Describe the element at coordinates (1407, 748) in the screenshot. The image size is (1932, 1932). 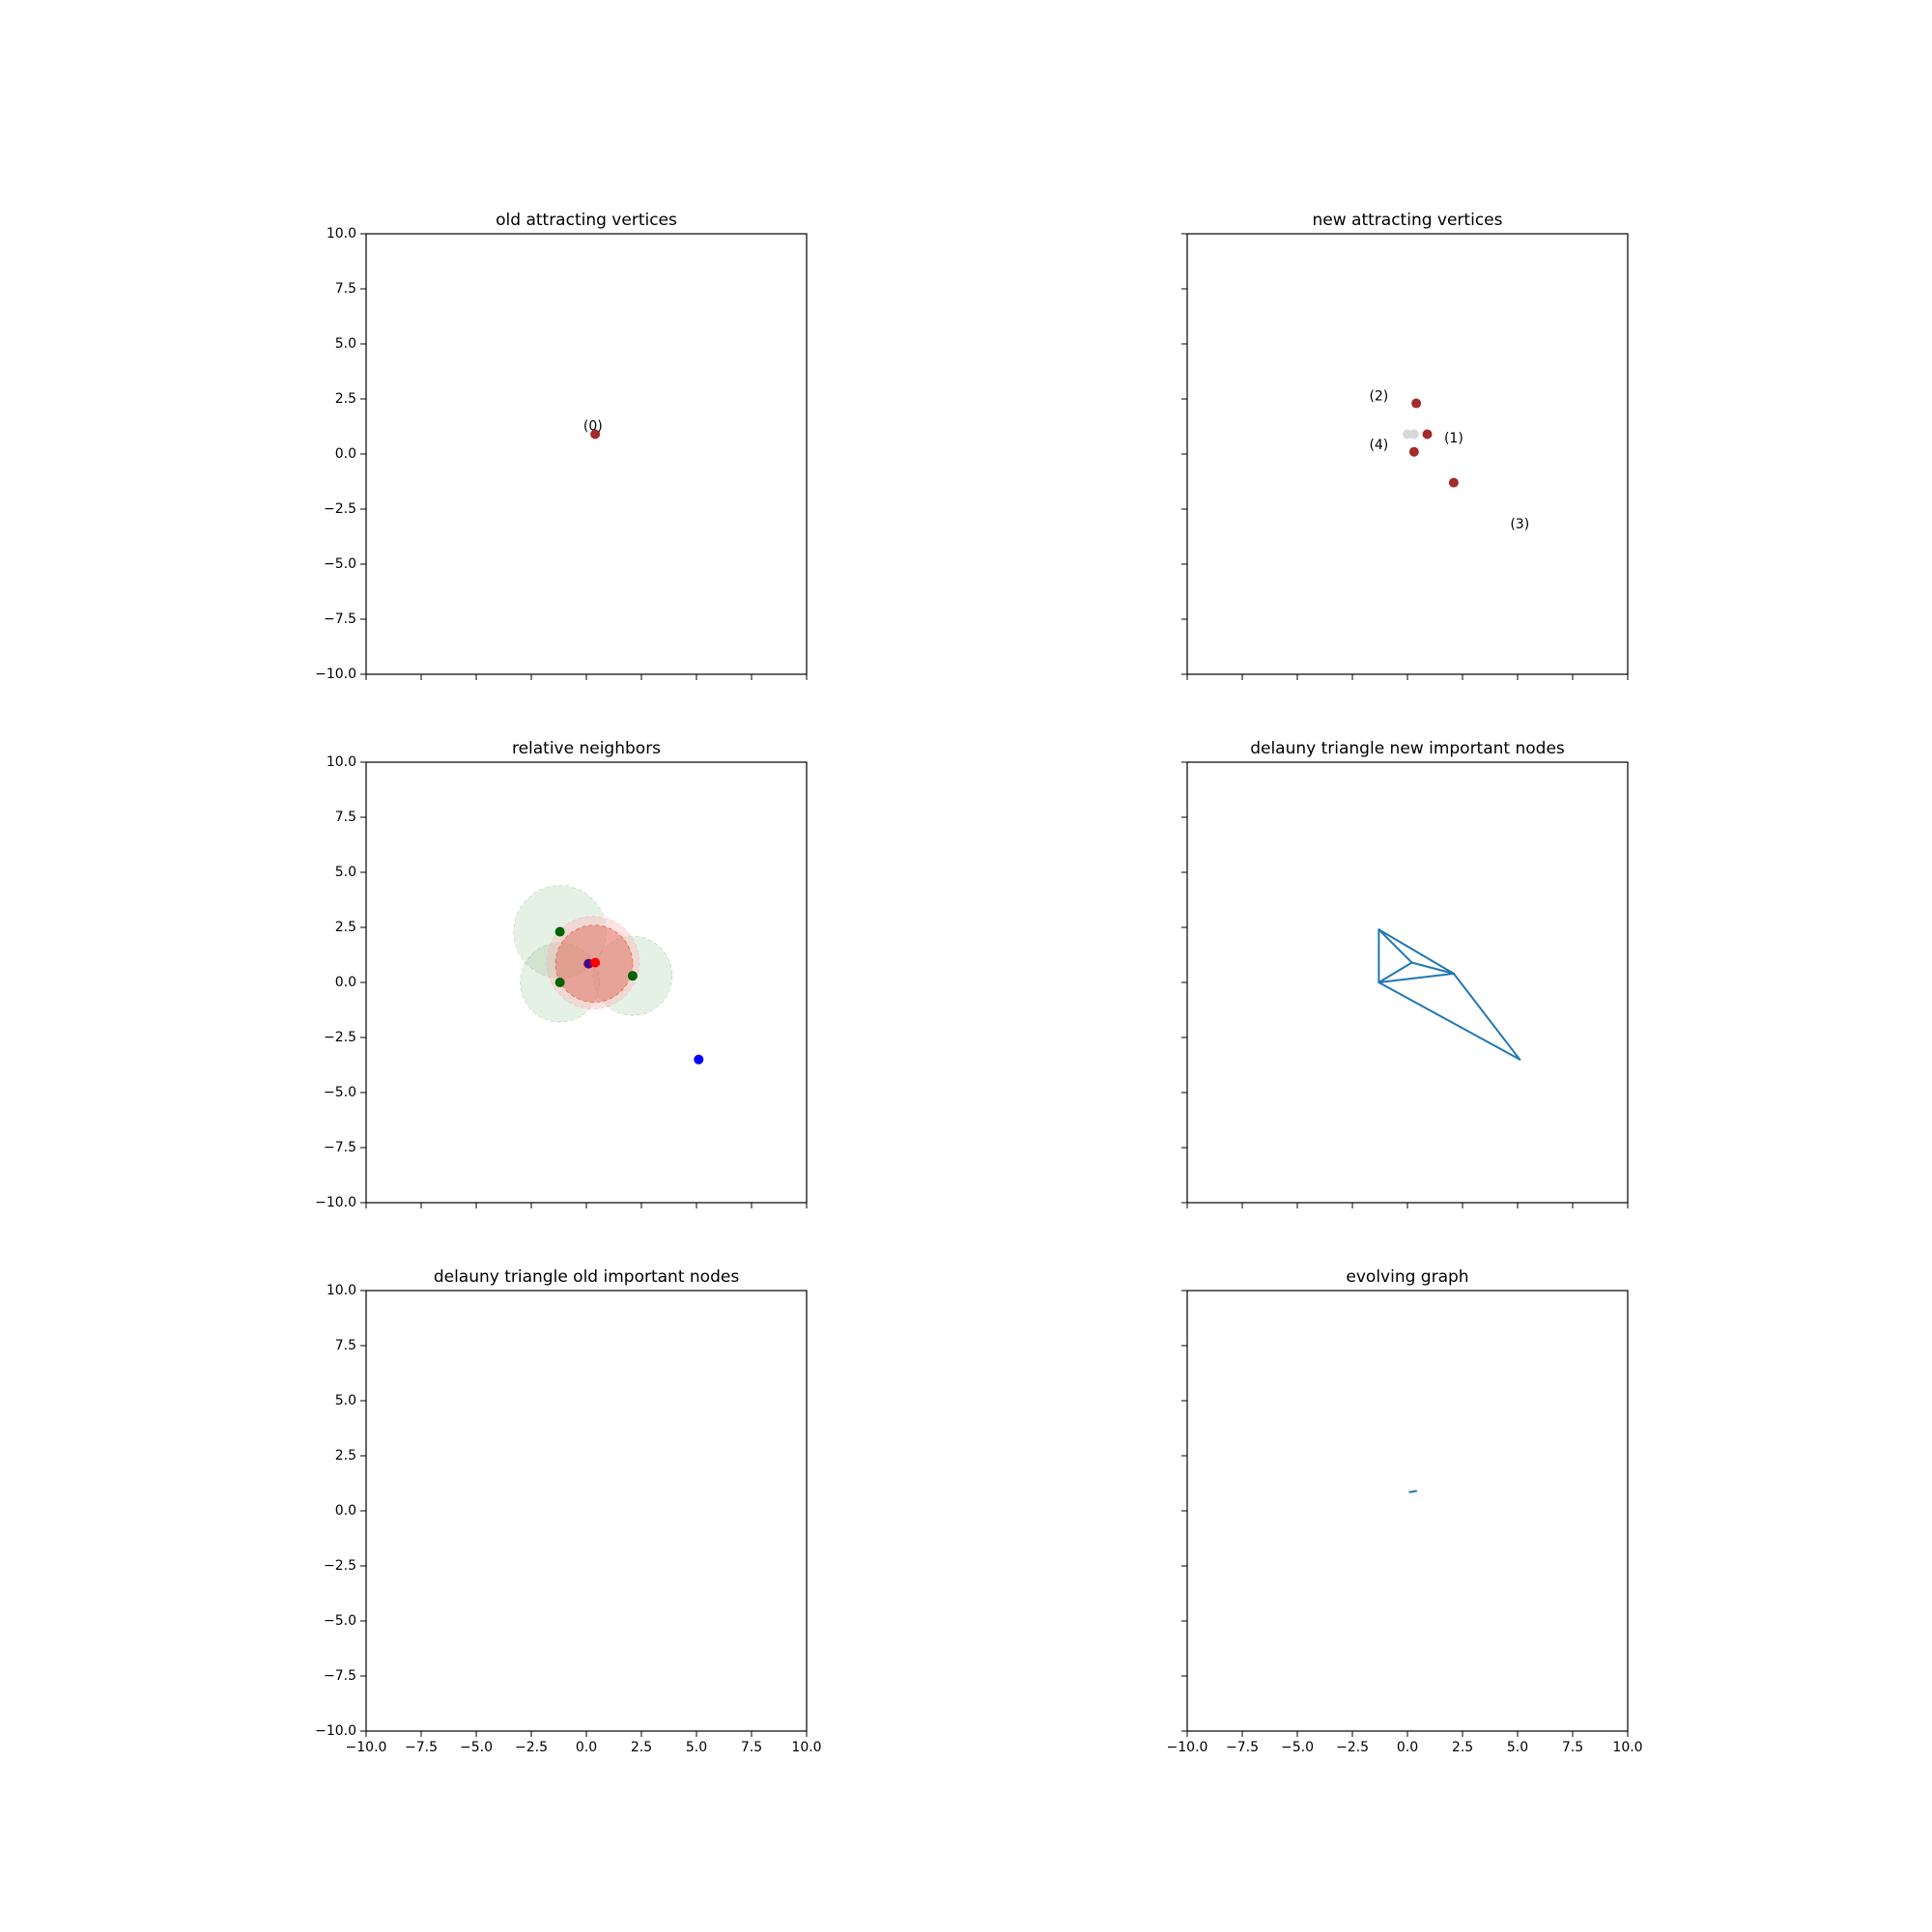
I see `chart-title: delauny triangle new important nodes` at that location.